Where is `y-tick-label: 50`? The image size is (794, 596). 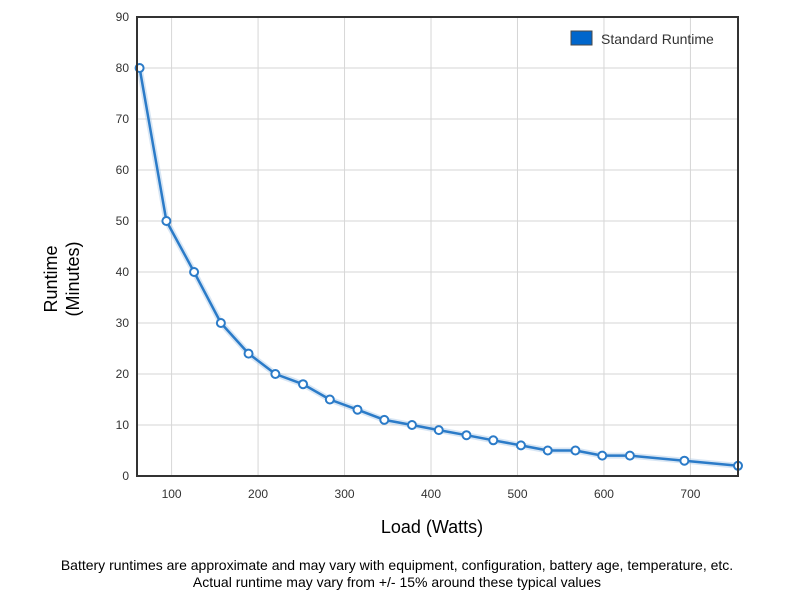 y-tick-label: 50 is located at coordinates (123, 221).